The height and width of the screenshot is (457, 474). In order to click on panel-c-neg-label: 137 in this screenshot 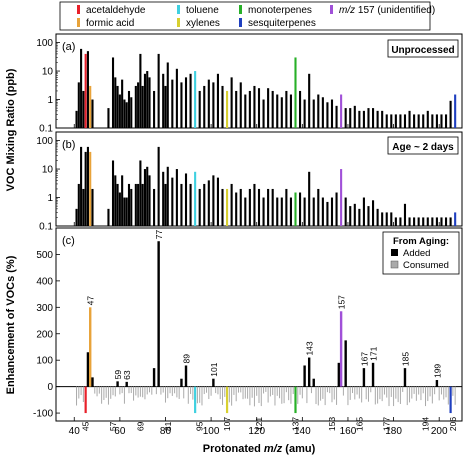, I will do `click(295, 424)`.